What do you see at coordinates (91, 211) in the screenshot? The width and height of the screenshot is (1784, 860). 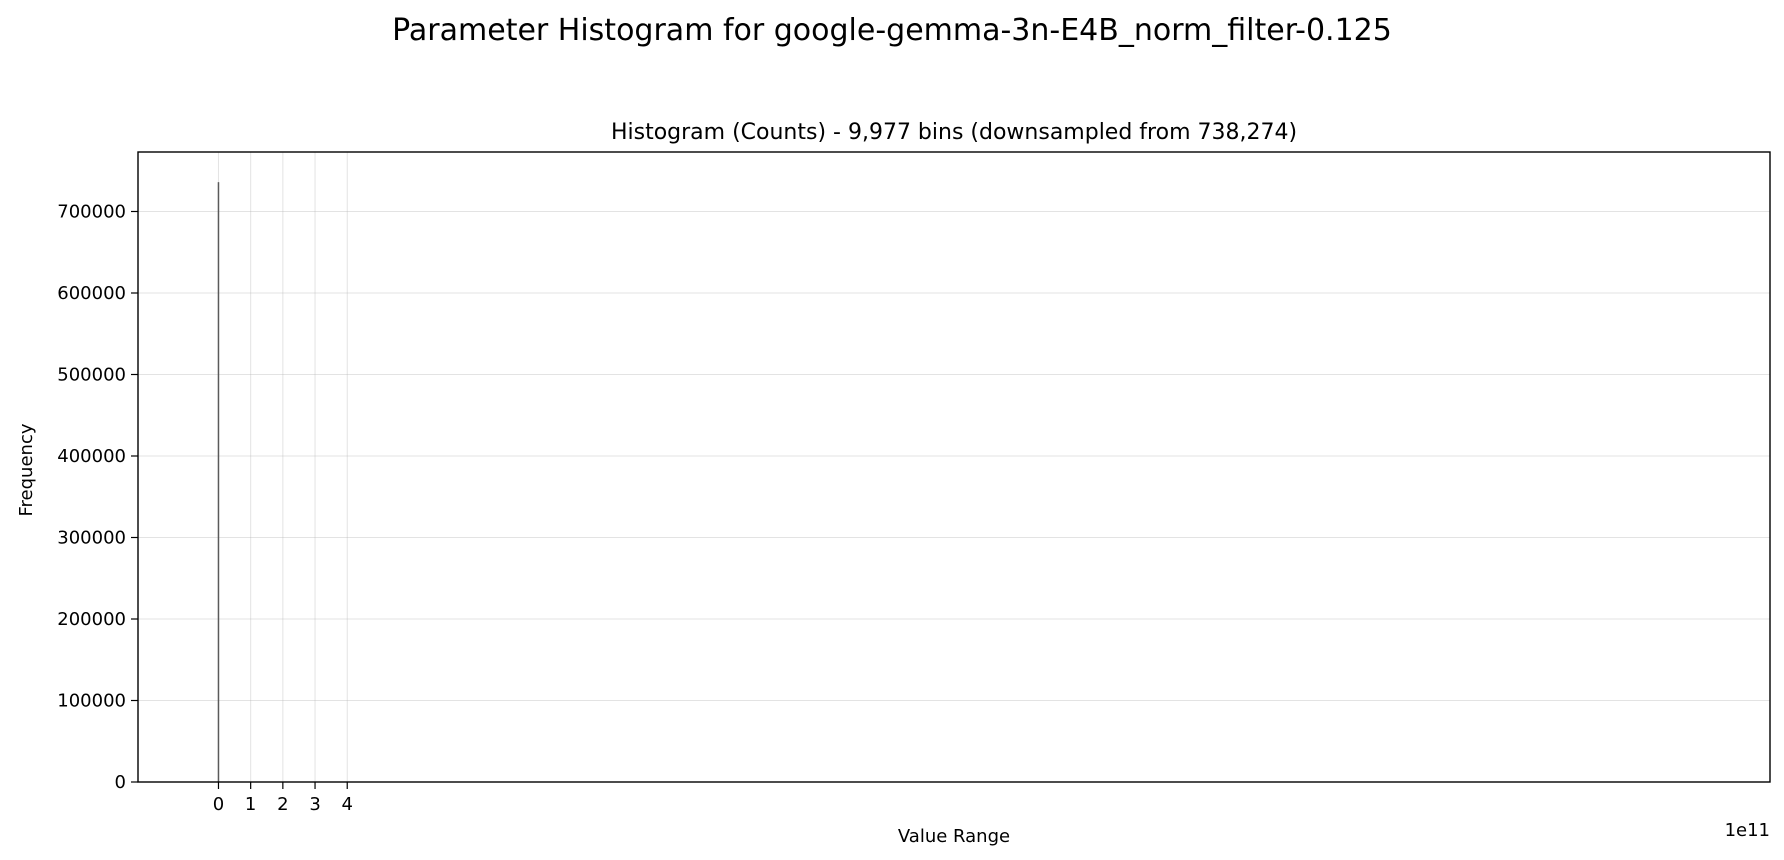 I see `y-tick-label: 700000` at bounding box center [91, 211].